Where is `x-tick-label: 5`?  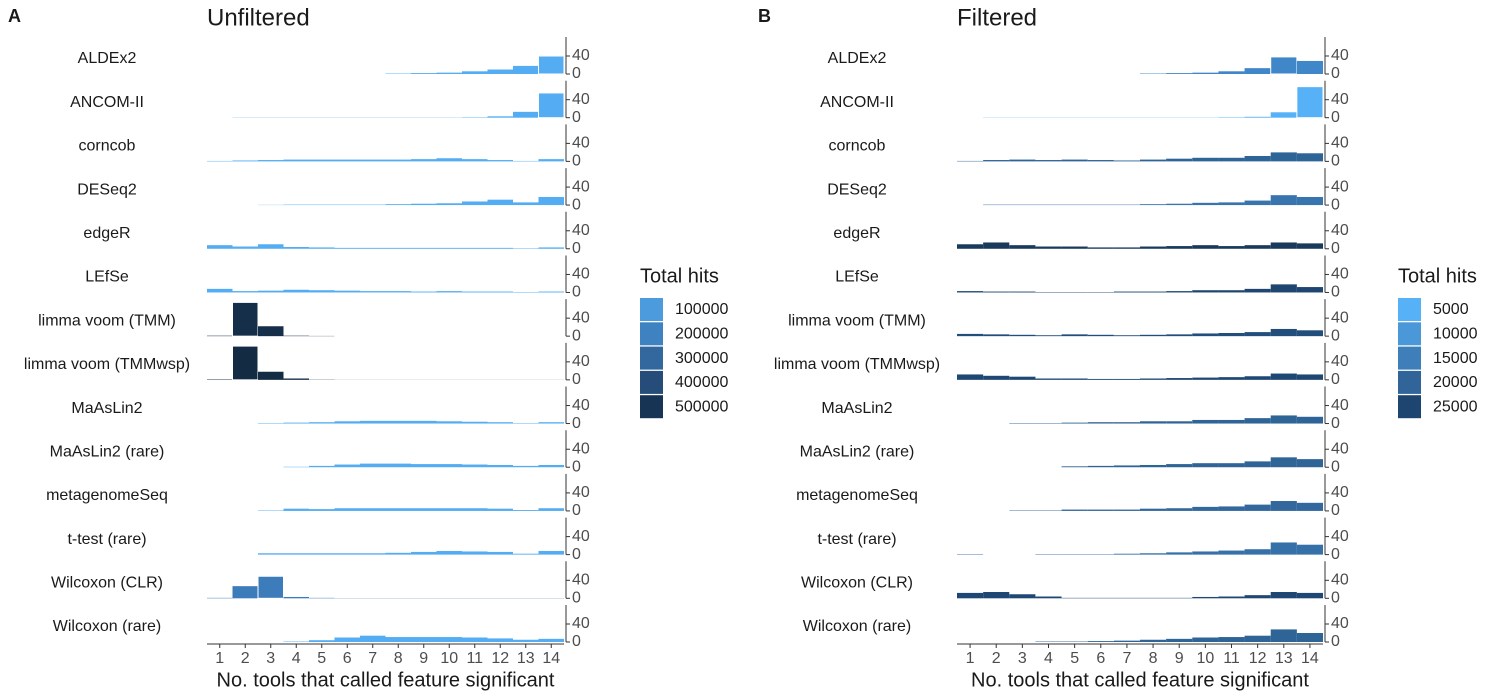
x-tick-label: 5 is located at coordinates (1074, 658).